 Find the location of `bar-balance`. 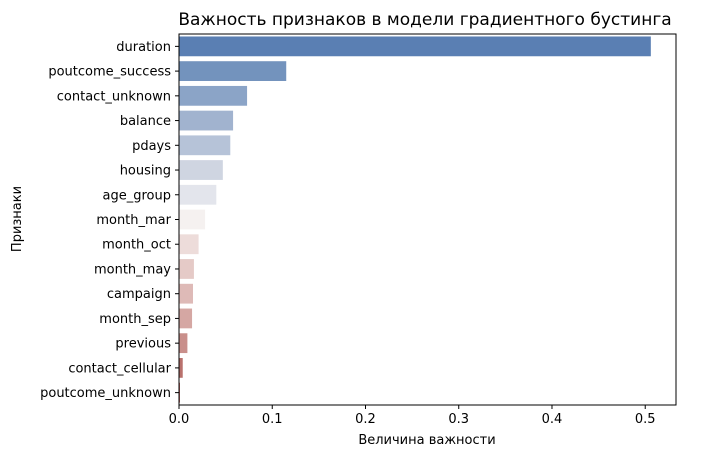

bar-balance is located at coordinates (206, 120).